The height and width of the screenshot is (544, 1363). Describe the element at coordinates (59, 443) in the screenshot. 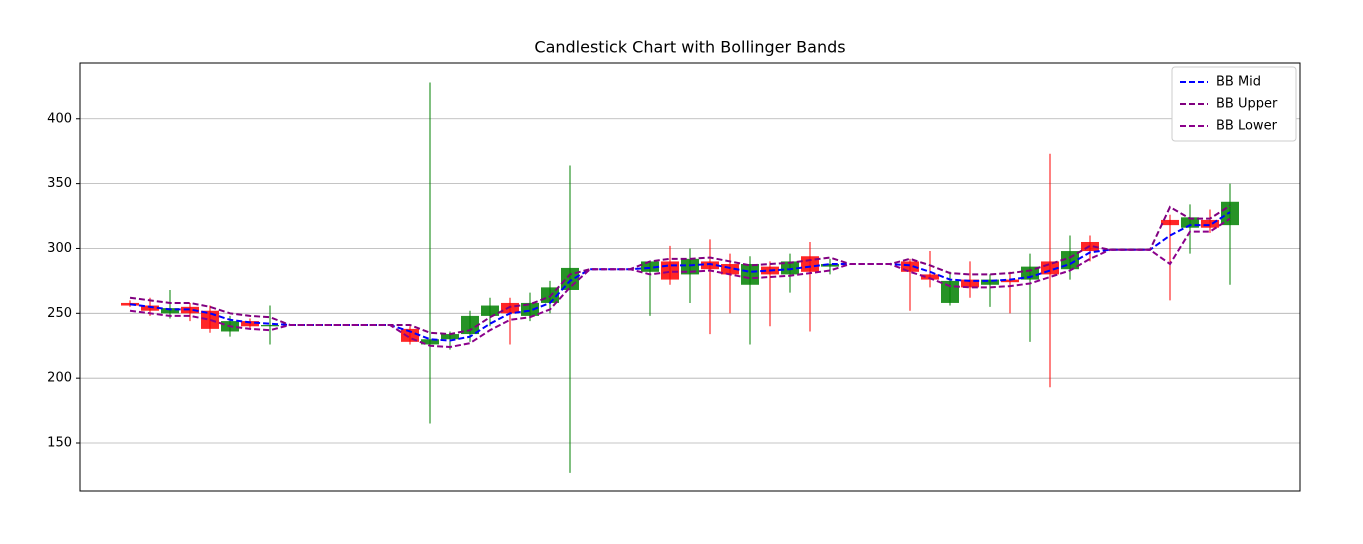

I see `y-tick-label: 150` at that location.